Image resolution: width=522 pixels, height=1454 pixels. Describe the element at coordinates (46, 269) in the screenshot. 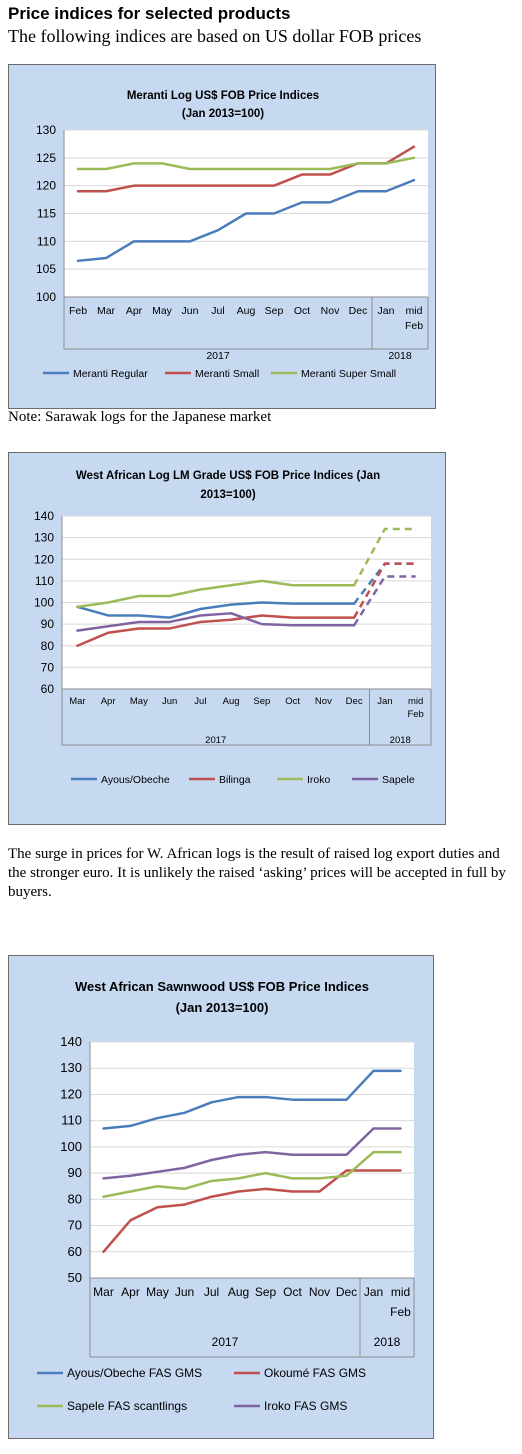

I see `y-tick-label: 105` at that location.